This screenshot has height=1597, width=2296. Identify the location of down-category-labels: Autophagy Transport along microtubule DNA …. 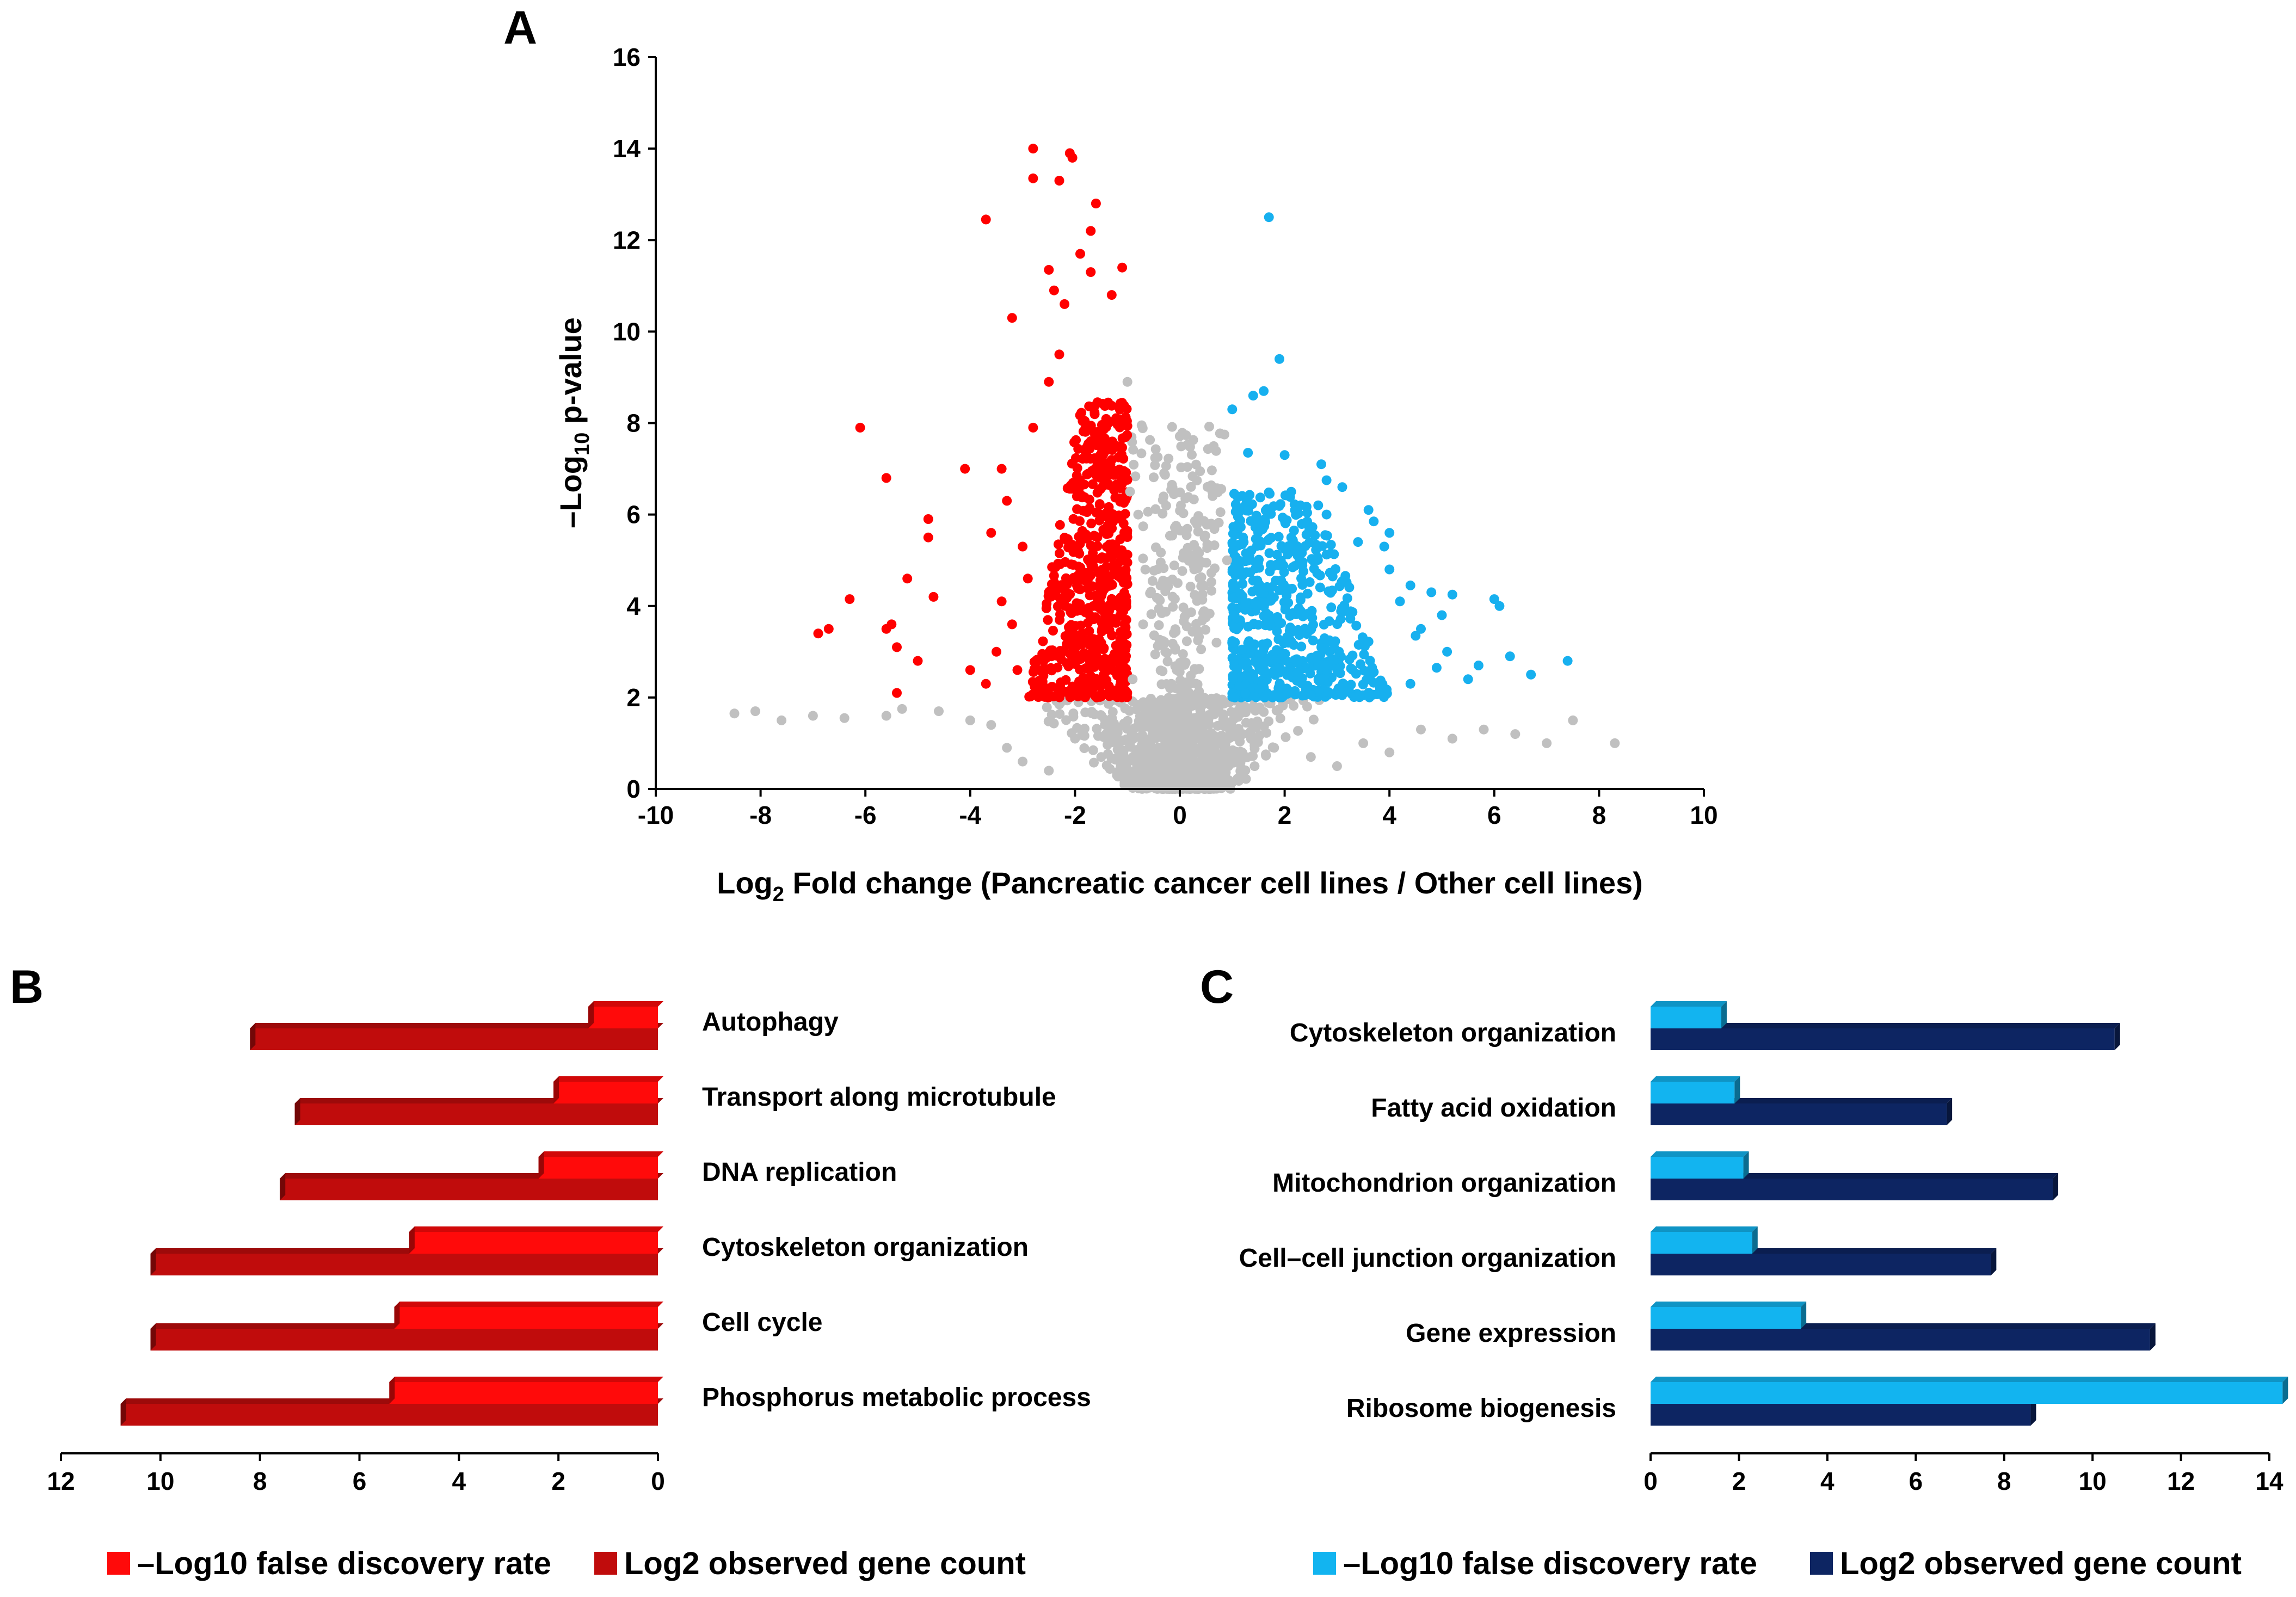
(896, 1210).